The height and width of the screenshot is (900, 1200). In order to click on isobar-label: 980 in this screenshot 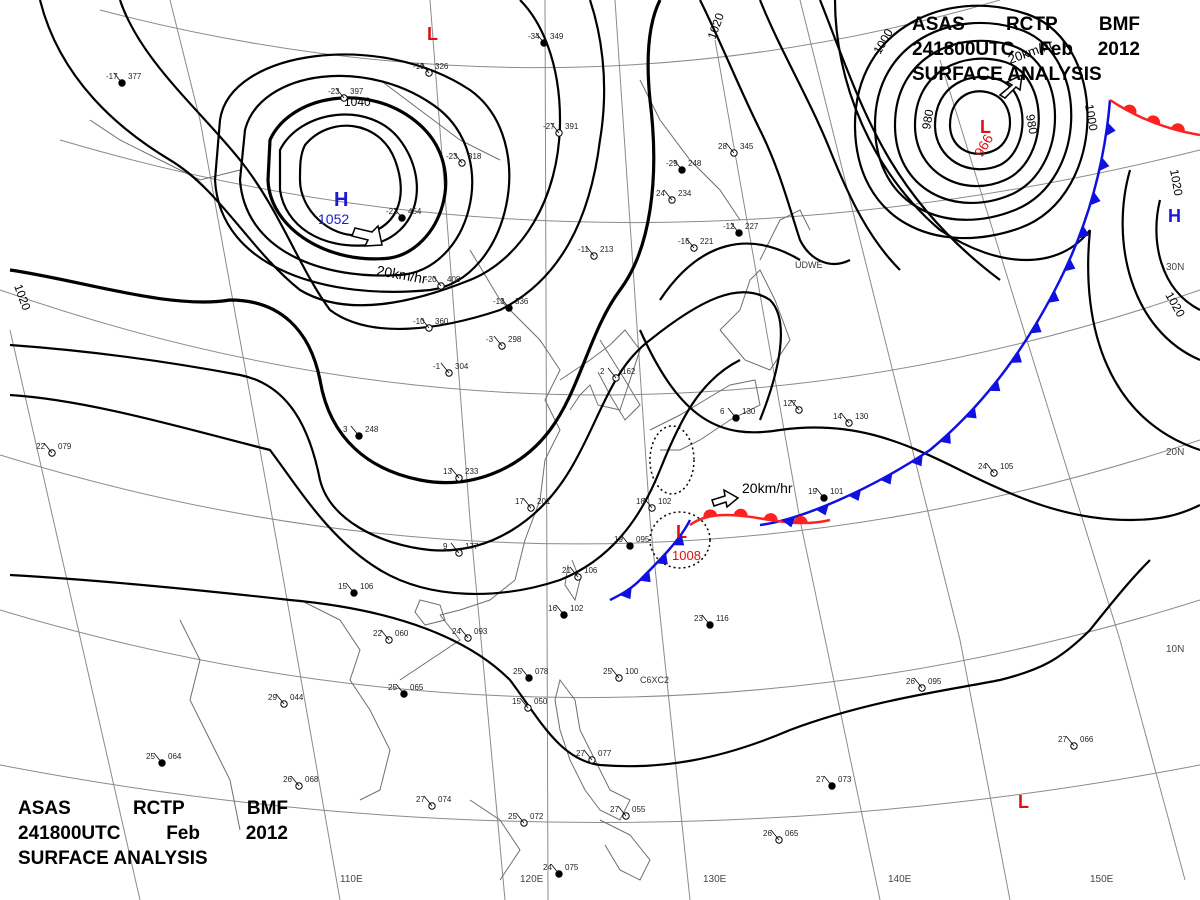, I will do `click(1031, 124)`.